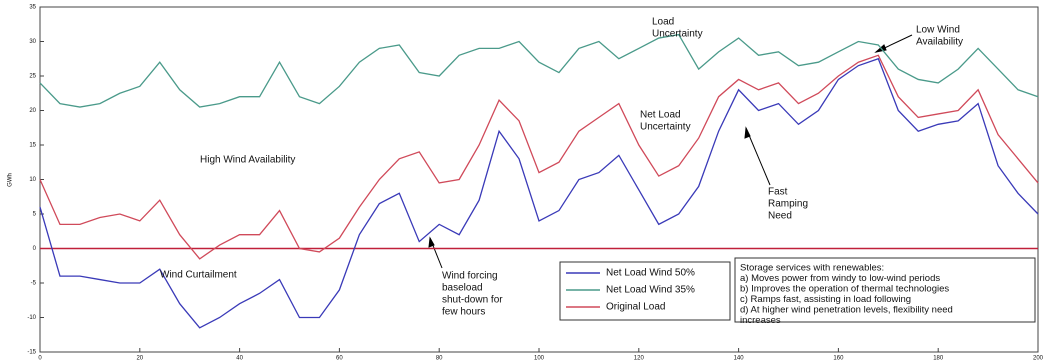  I want to click on x-tick-label: 160, so click(838, 359).